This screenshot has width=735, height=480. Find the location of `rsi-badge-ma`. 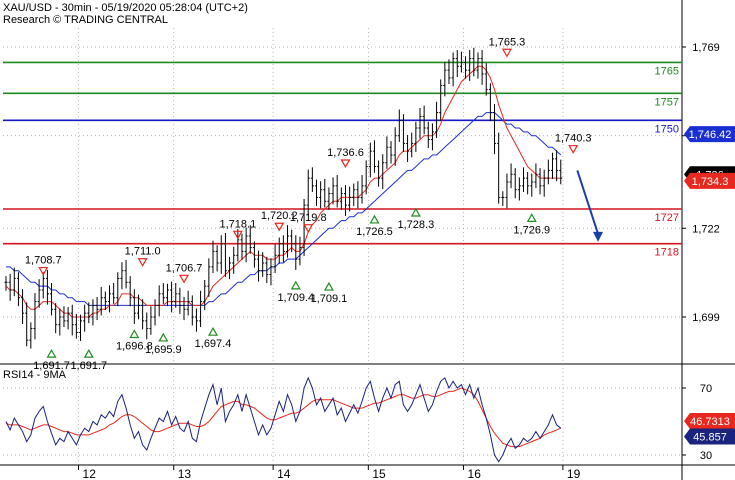

rsi-badge-ma is located at coordinates (709, 420).